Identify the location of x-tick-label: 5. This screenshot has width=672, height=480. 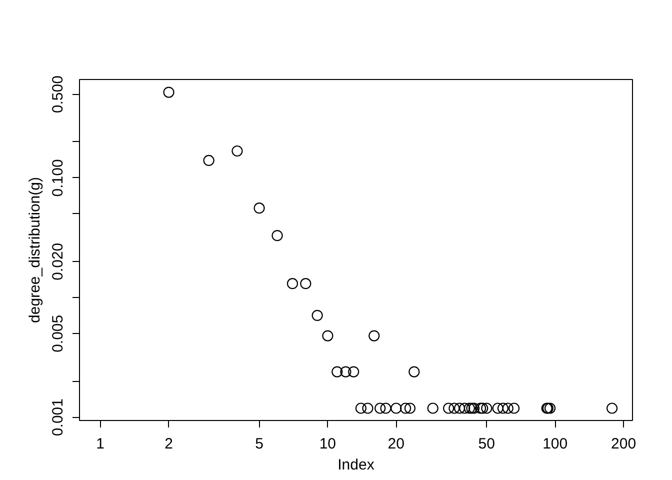
(259, 444).